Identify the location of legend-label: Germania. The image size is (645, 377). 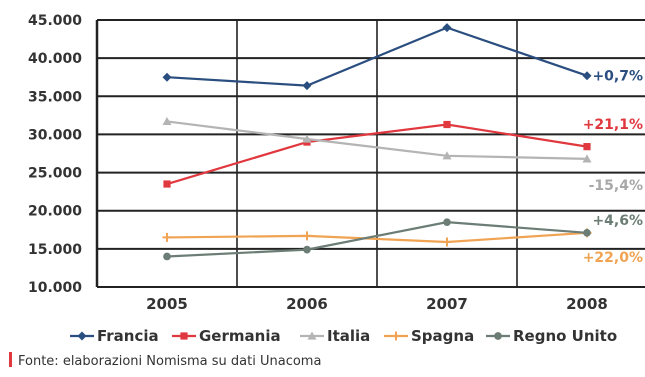
(240, 336).